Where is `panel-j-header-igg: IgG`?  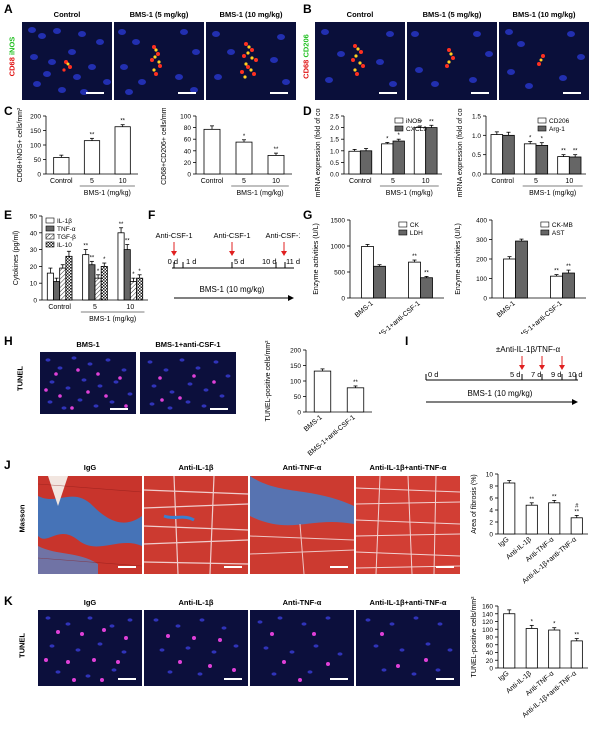 panel-j-header-igg: IgG is located at coordinates (90, 467).